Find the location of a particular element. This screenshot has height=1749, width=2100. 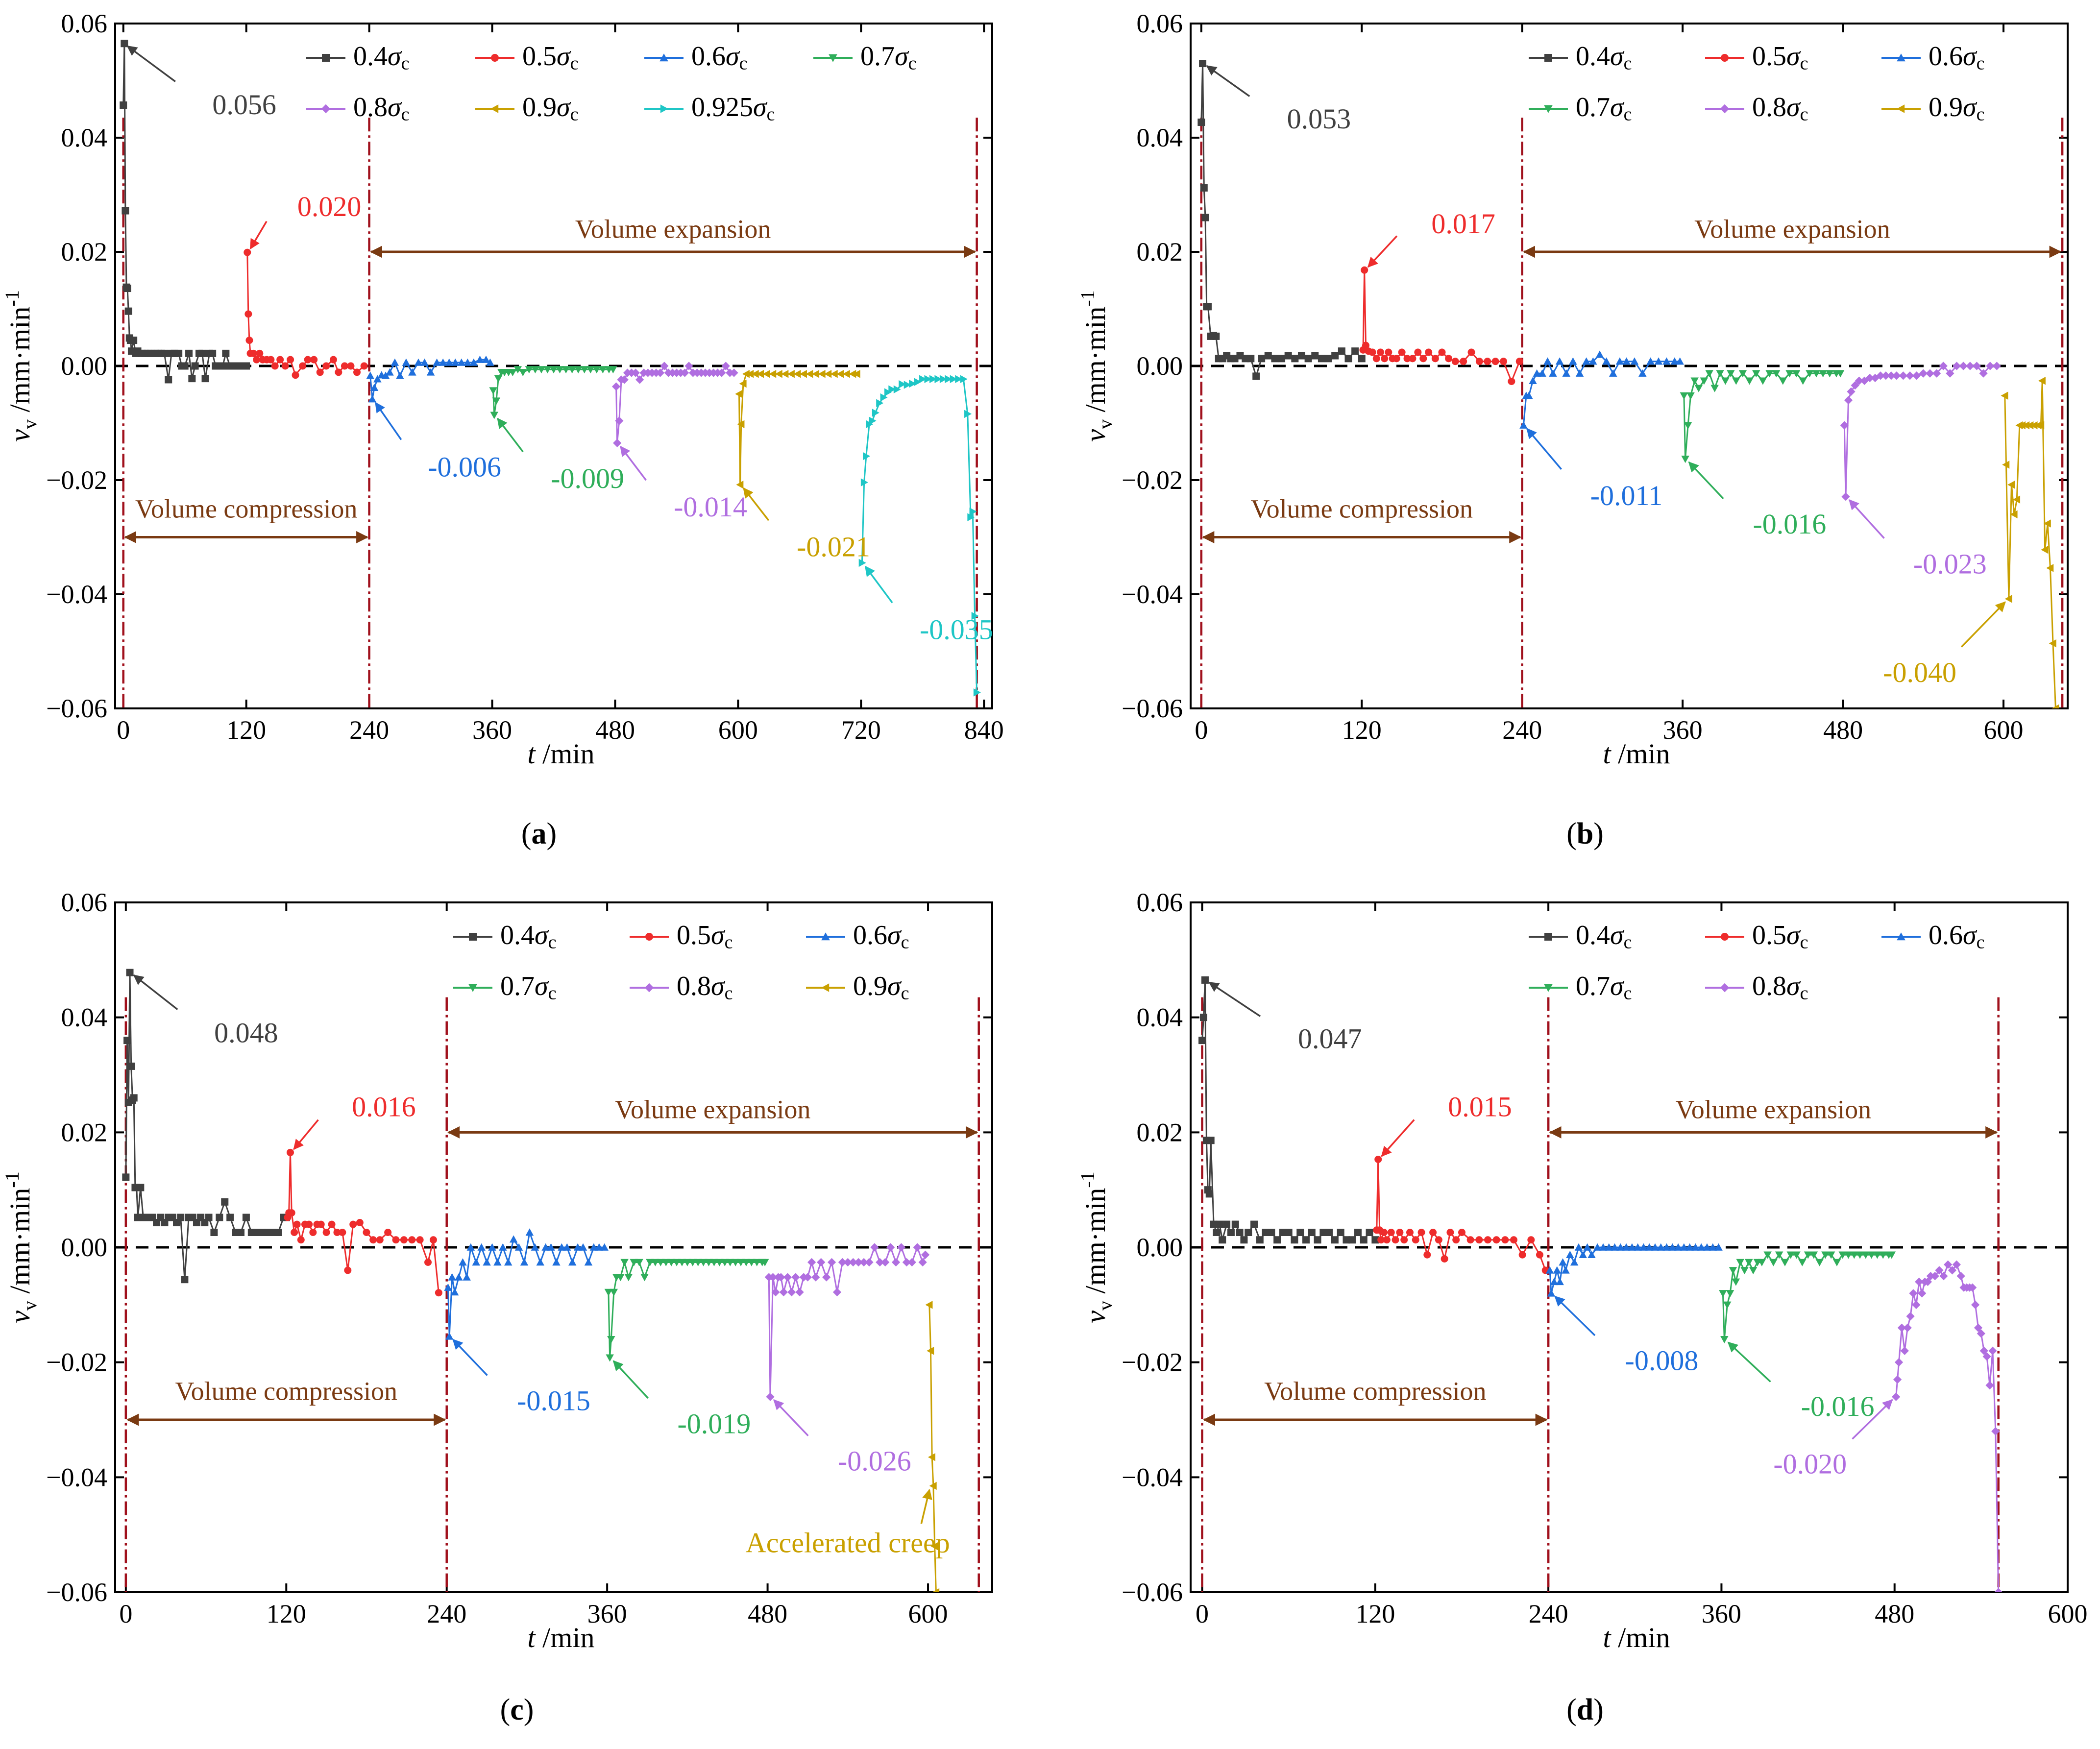

y-axis-label: vv /mm·min-1 is located at coordinates (21, 365).